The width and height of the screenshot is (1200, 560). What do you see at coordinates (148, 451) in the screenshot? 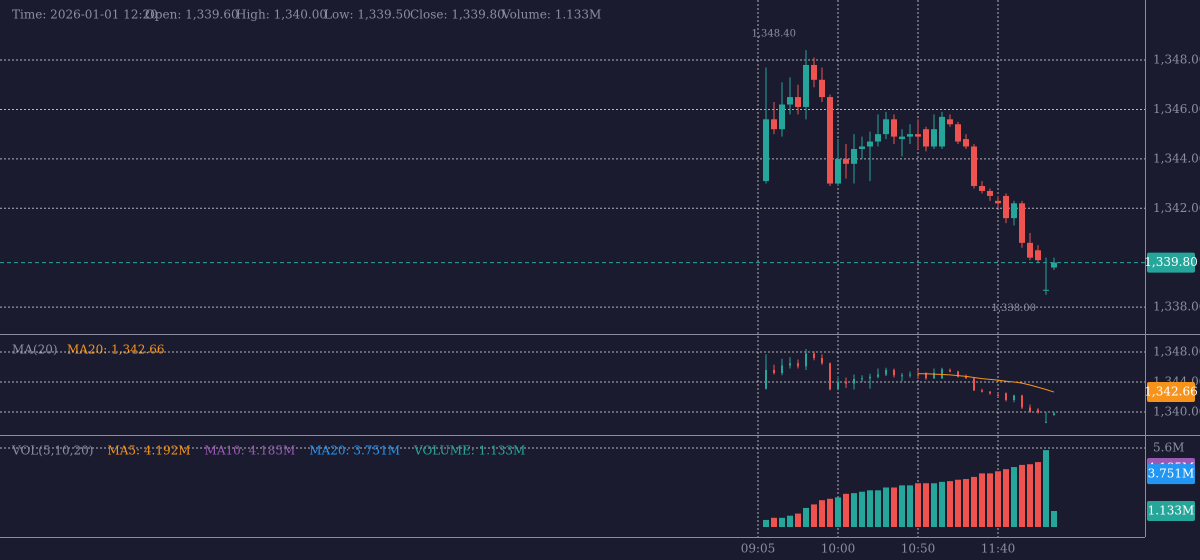
I see `volume-legend: MA5: 4.192M` at bounding box center [148, 451].